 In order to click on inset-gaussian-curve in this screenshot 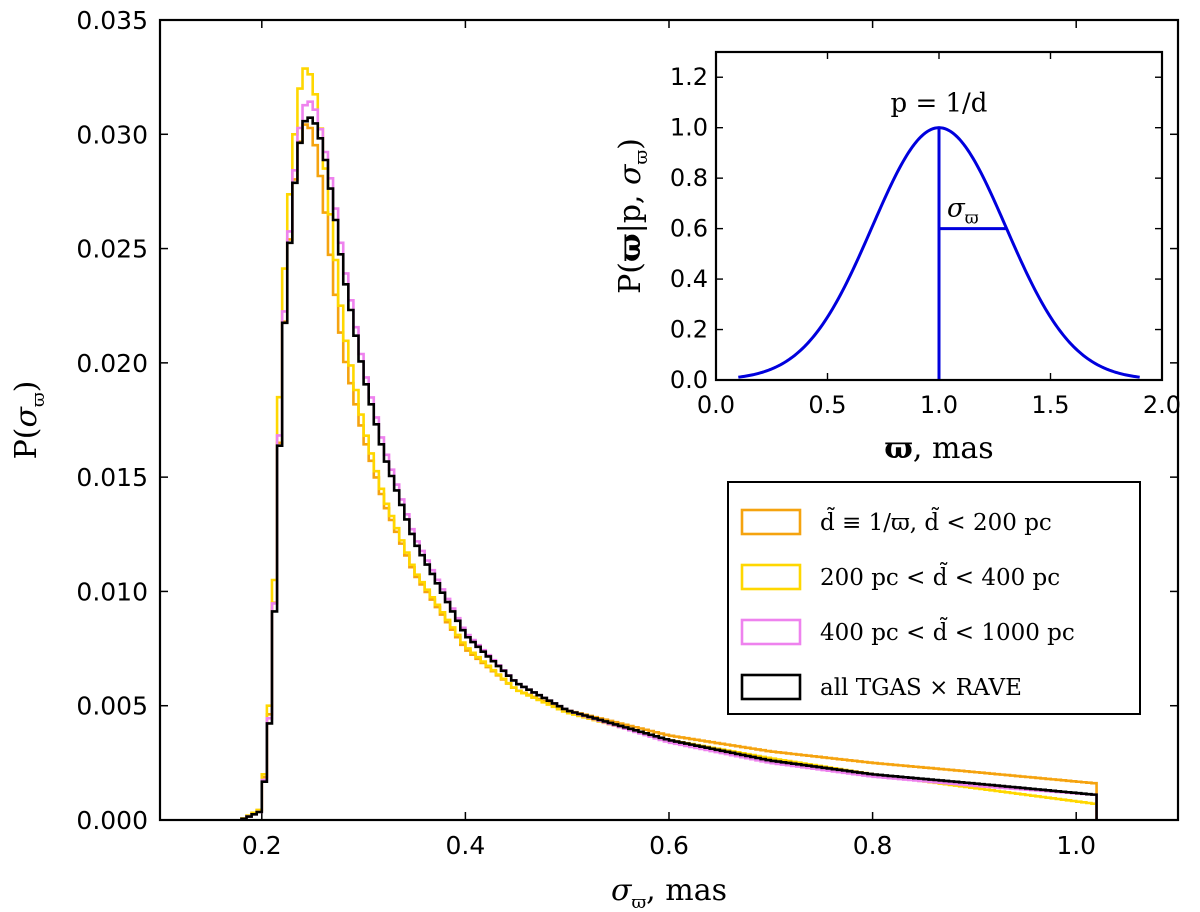, I will do `click(939, 252)`.